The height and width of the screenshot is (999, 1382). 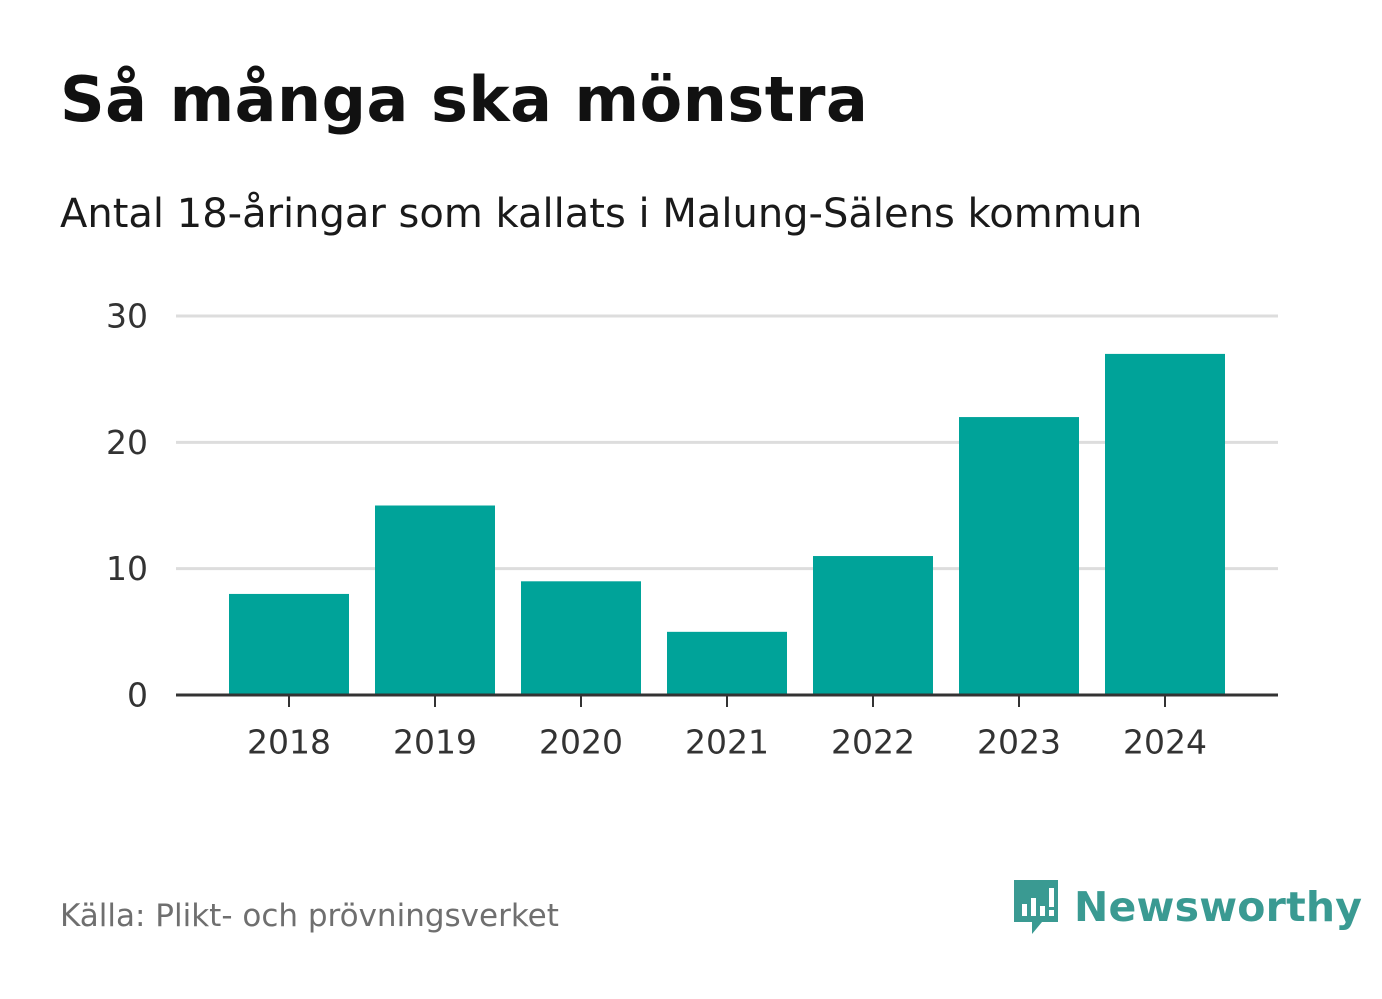 What do you see at coordinates (1019, 742) in the screenshot?
I see `x-tick-label-2023: 2023` at bounding box center [1019, 742].